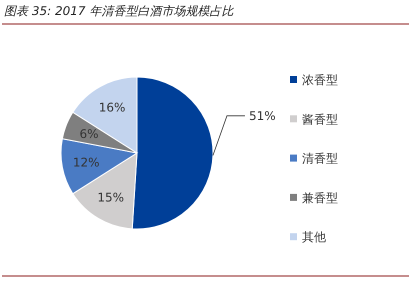 This screenshot has height=307, width=411. Describe the element at coordinates (320, 159) in the screenshot. I see `legend-label: 清香型` at that location.